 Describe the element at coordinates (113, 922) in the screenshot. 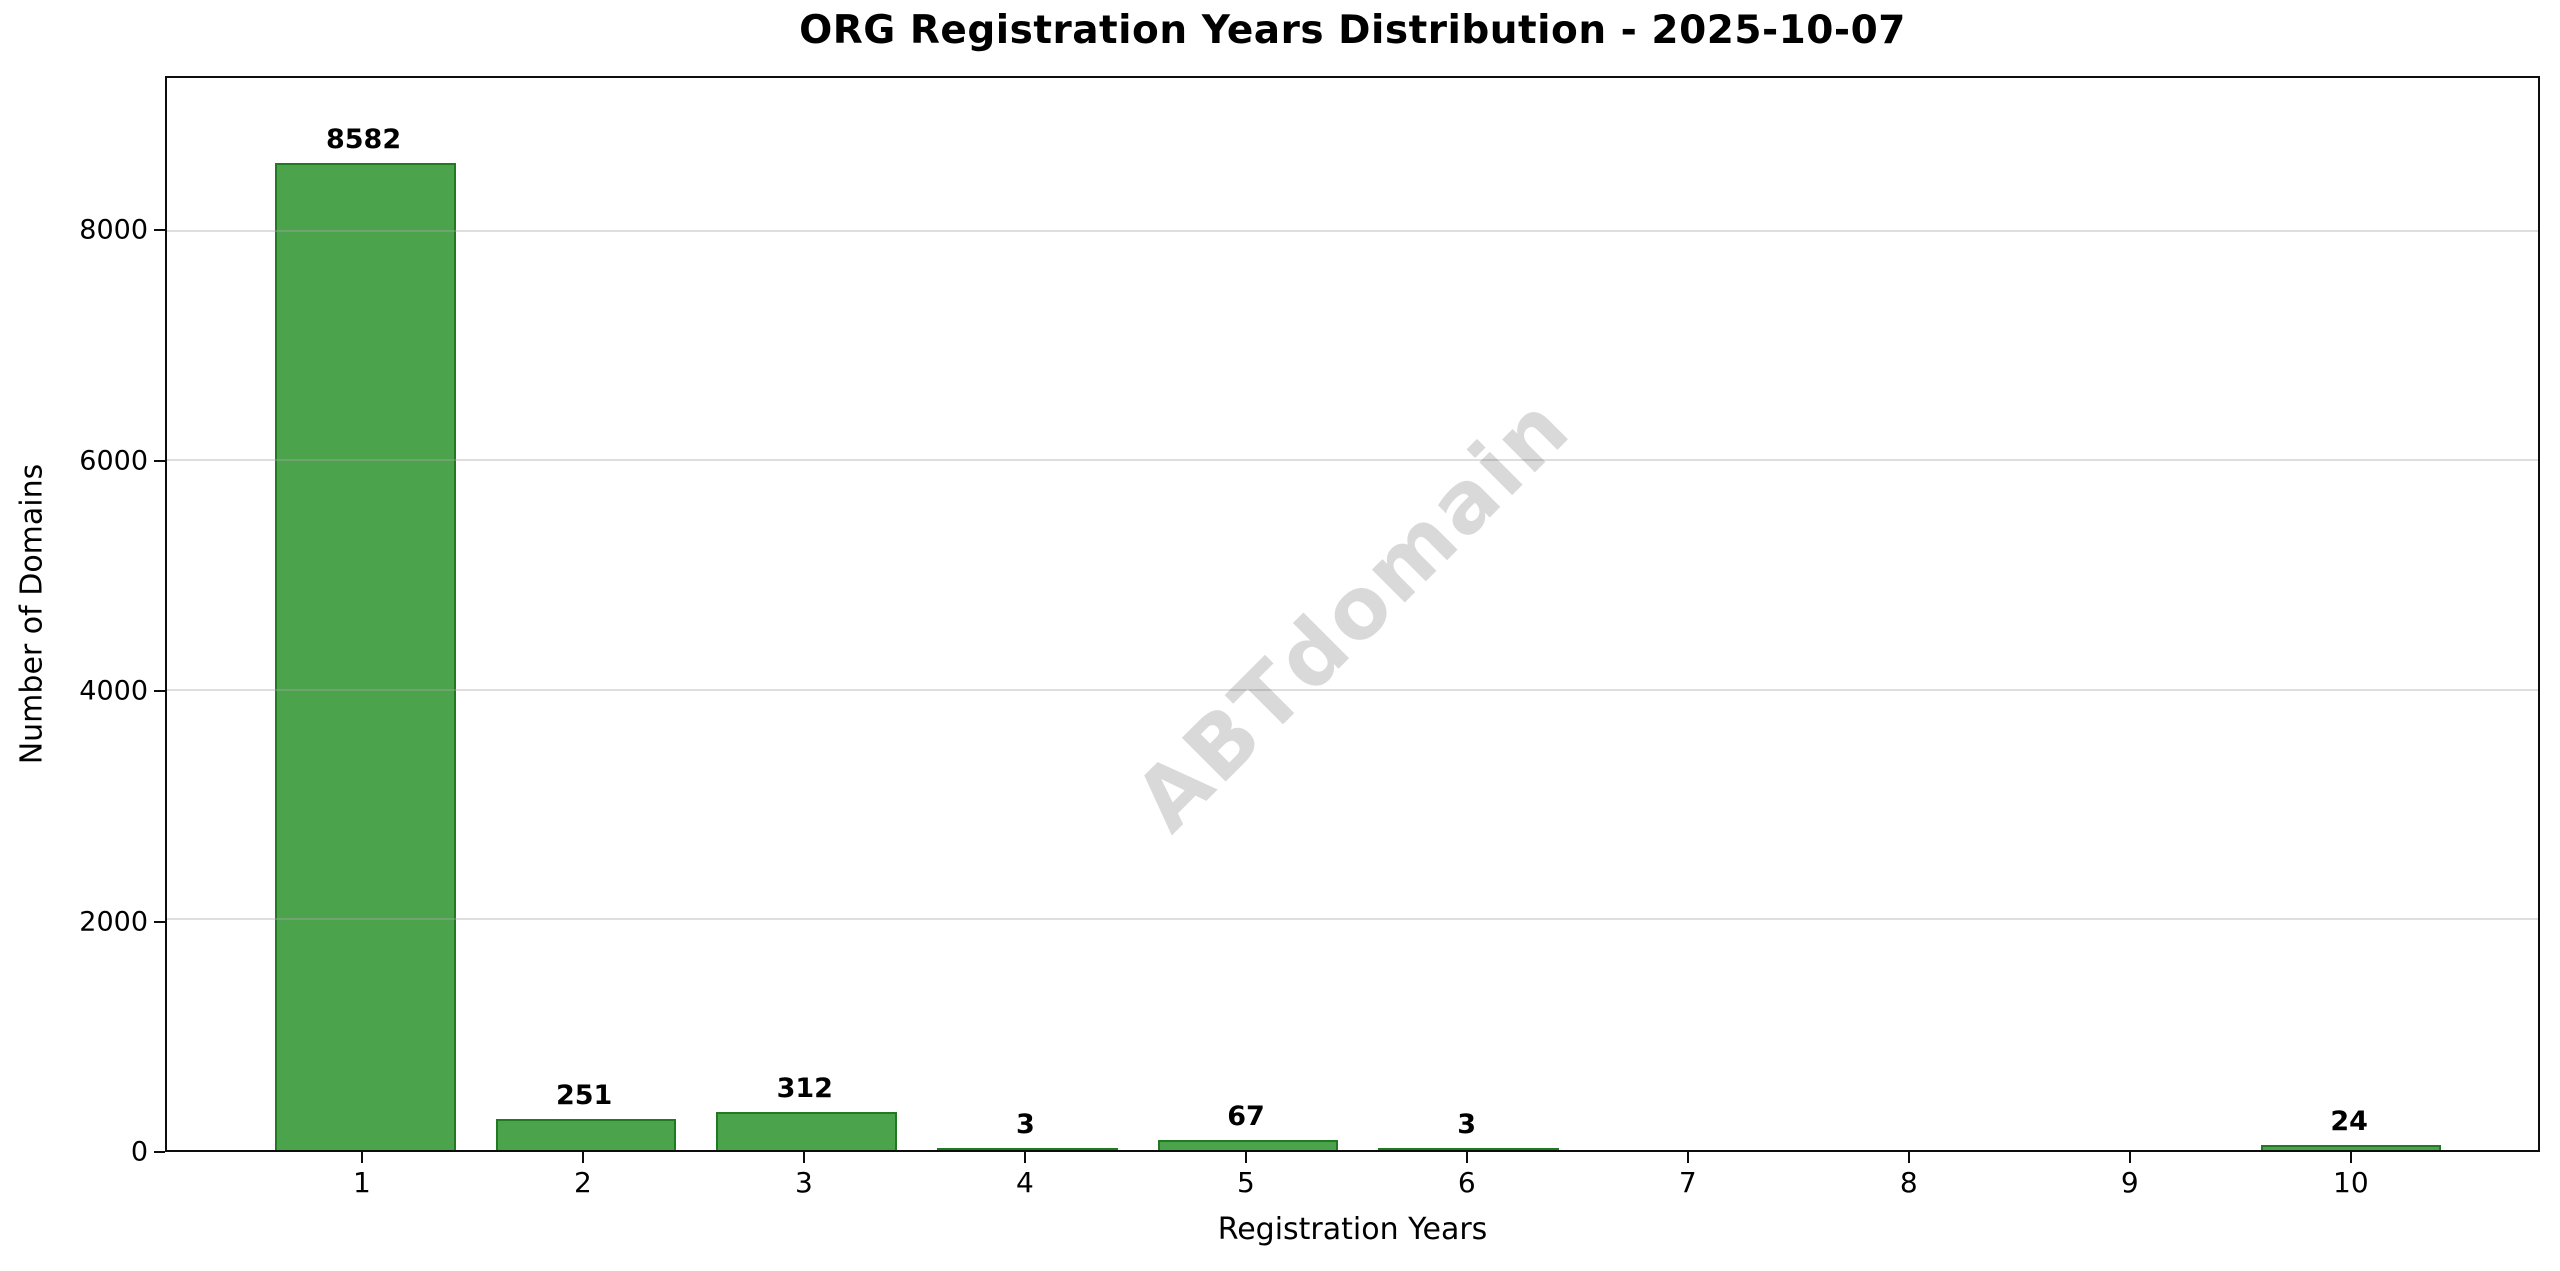

I see `y-tick-label: 2000` at that location.